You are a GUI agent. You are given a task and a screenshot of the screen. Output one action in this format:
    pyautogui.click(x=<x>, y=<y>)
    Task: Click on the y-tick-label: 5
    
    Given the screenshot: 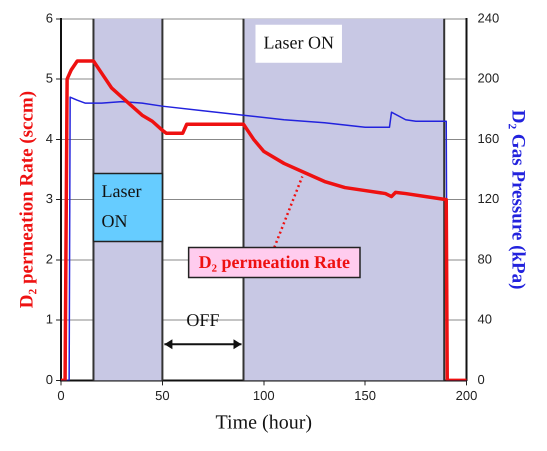 What is the action you would take?
    pyautogui.click(x=50, y=78)
    